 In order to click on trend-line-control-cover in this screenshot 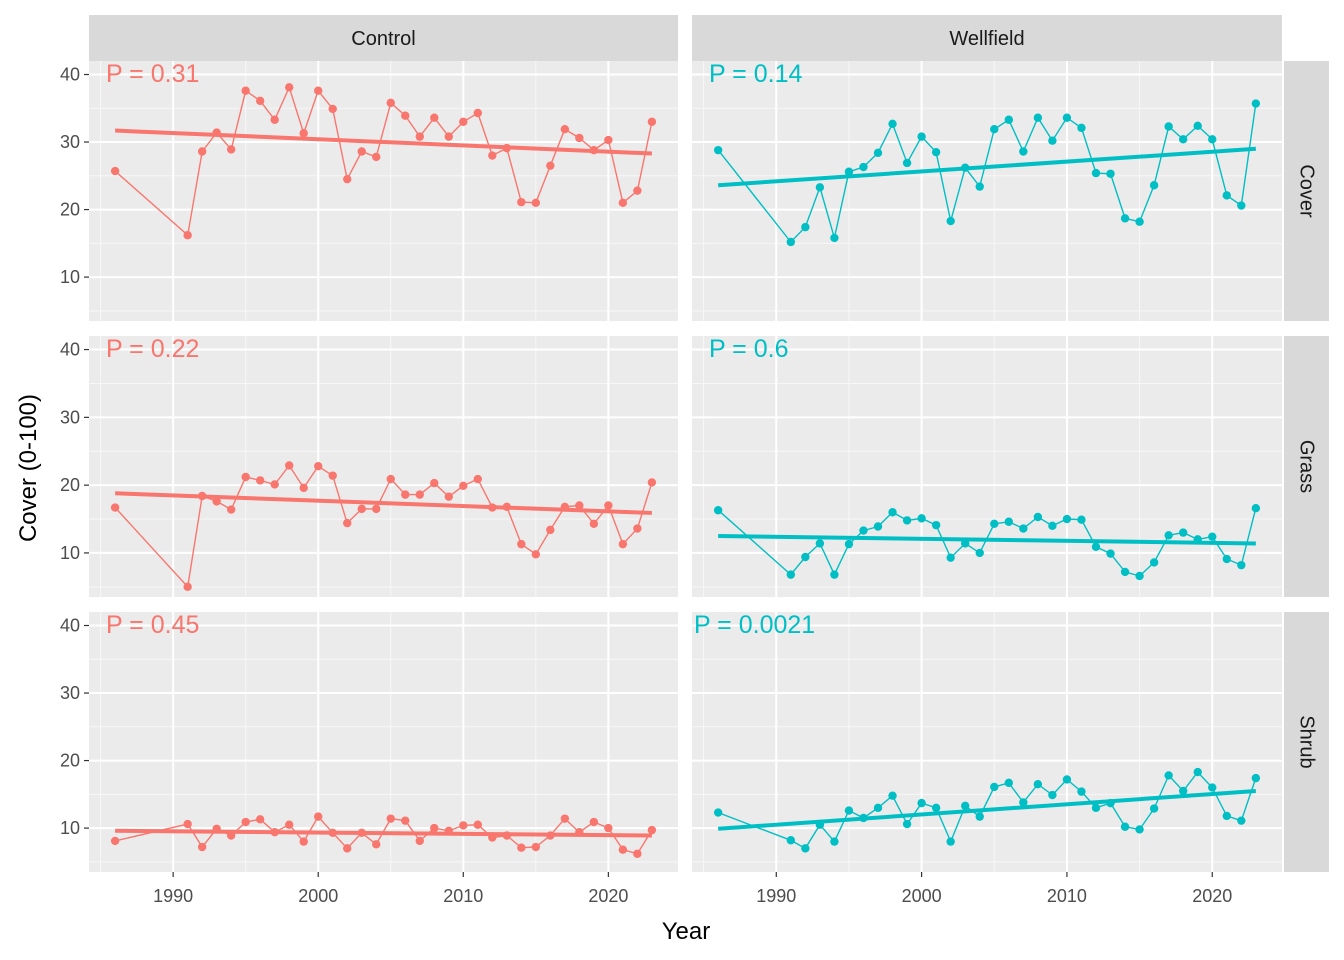, I will do `click(383, 142)`.